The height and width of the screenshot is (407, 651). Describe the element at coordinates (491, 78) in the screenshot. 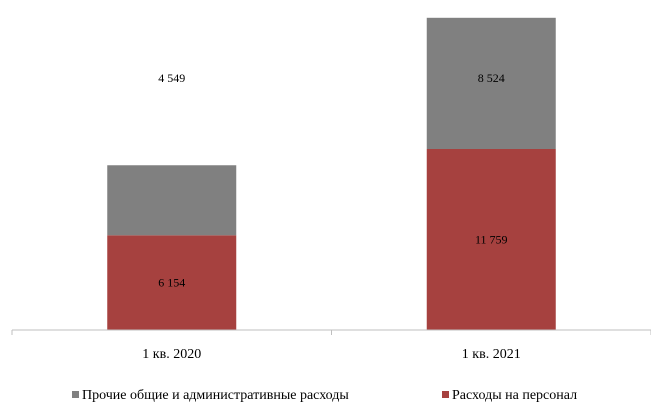

I see `data-label: 8 524` at that location.